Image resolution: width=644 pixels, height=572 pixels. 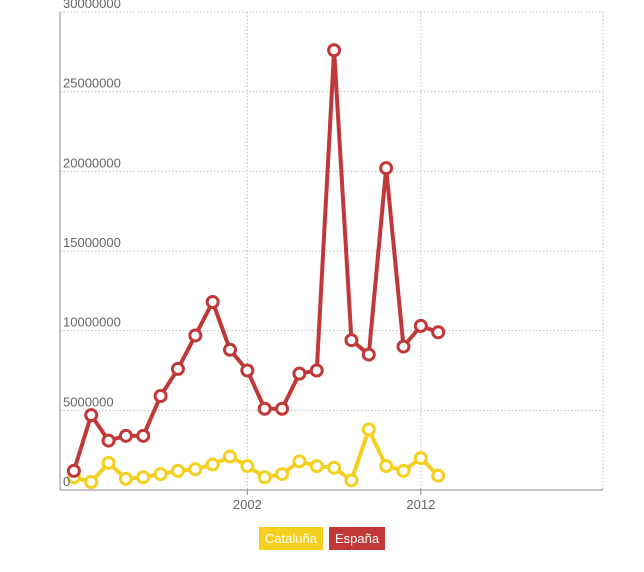 I want to click on legend: Cataluña España, so click(x=322, y=538).